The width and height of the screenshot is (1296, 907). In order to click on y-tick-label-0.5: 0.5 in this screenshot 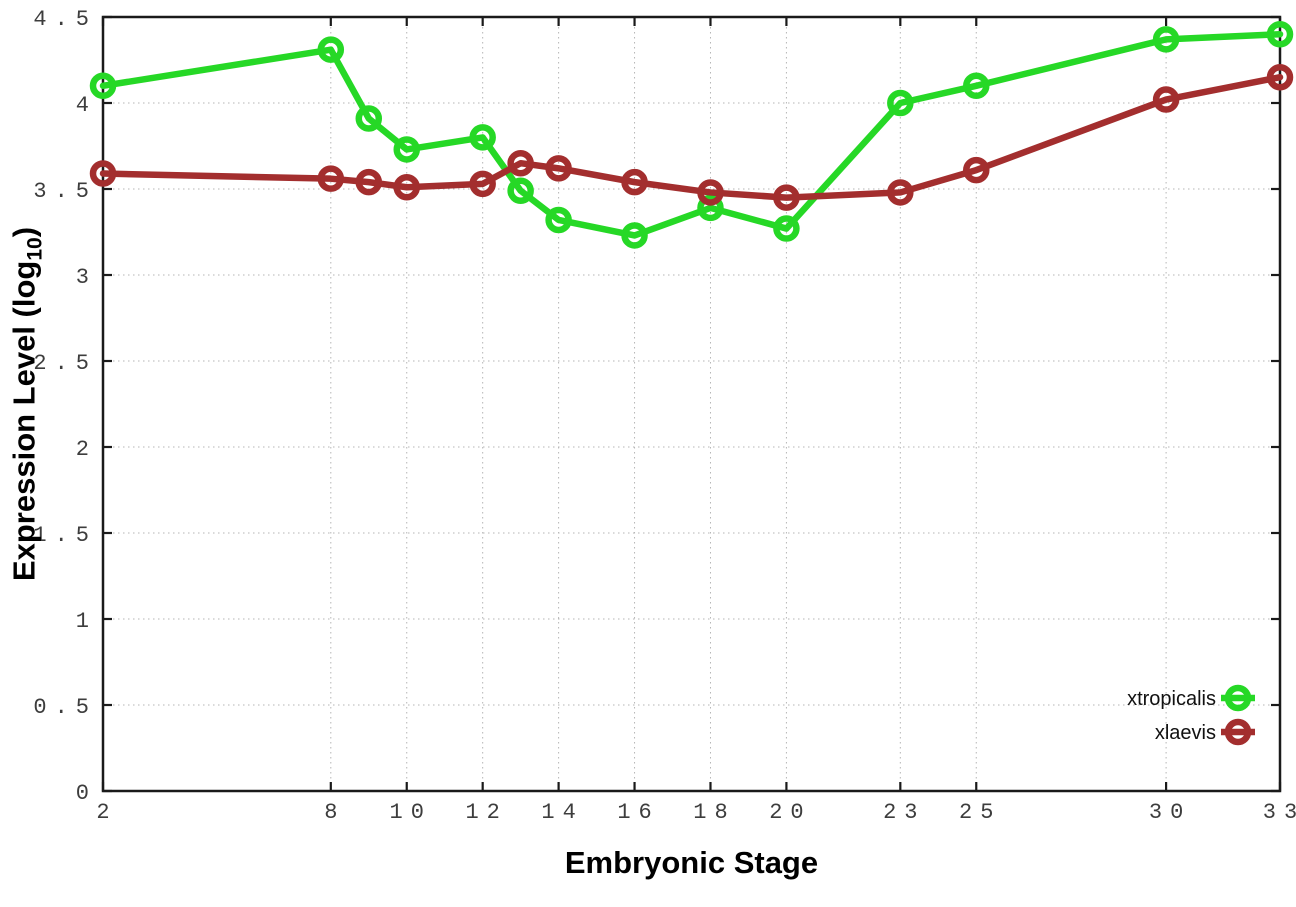, I will do `click(65, 707)`.